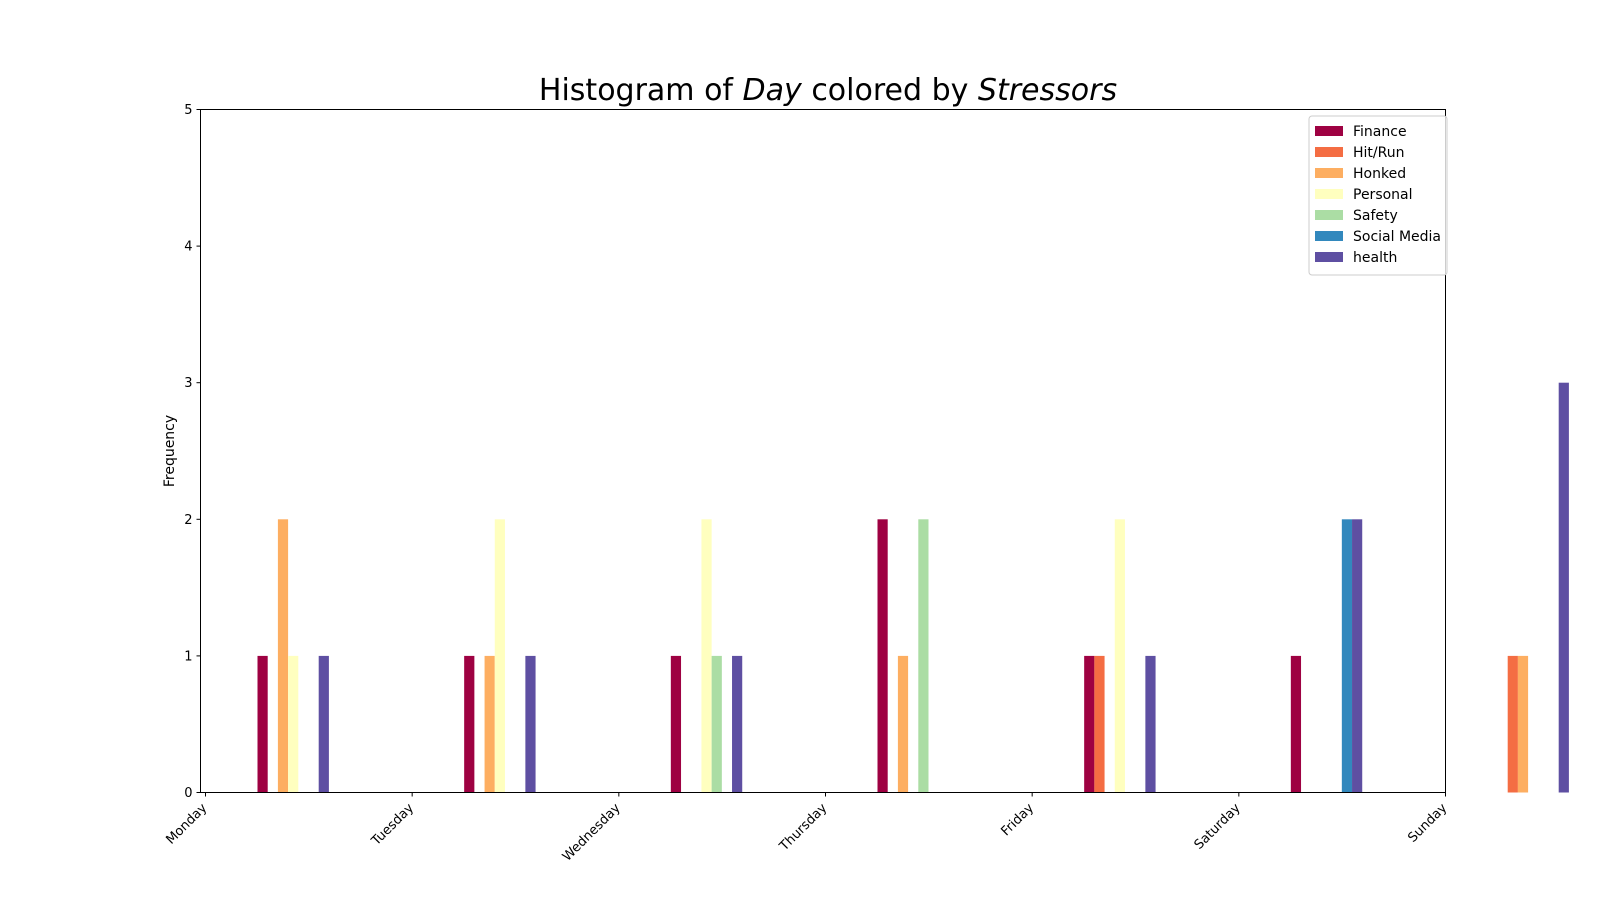 The height and width of the screenshot is (900, 1600). I want to click on legend-label: Social Media, so click(1397, 237).